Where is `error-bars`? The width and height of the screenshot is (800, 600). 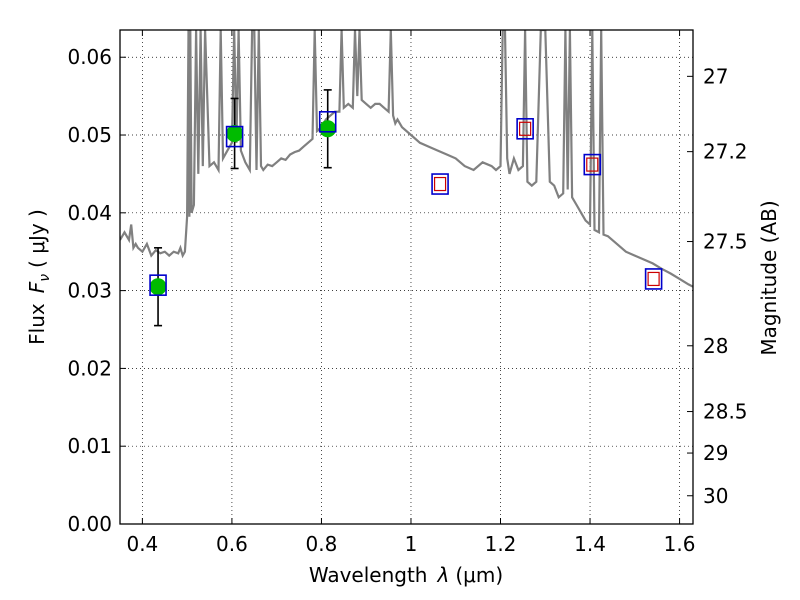
error-bars is located at coordinates (243, 208).